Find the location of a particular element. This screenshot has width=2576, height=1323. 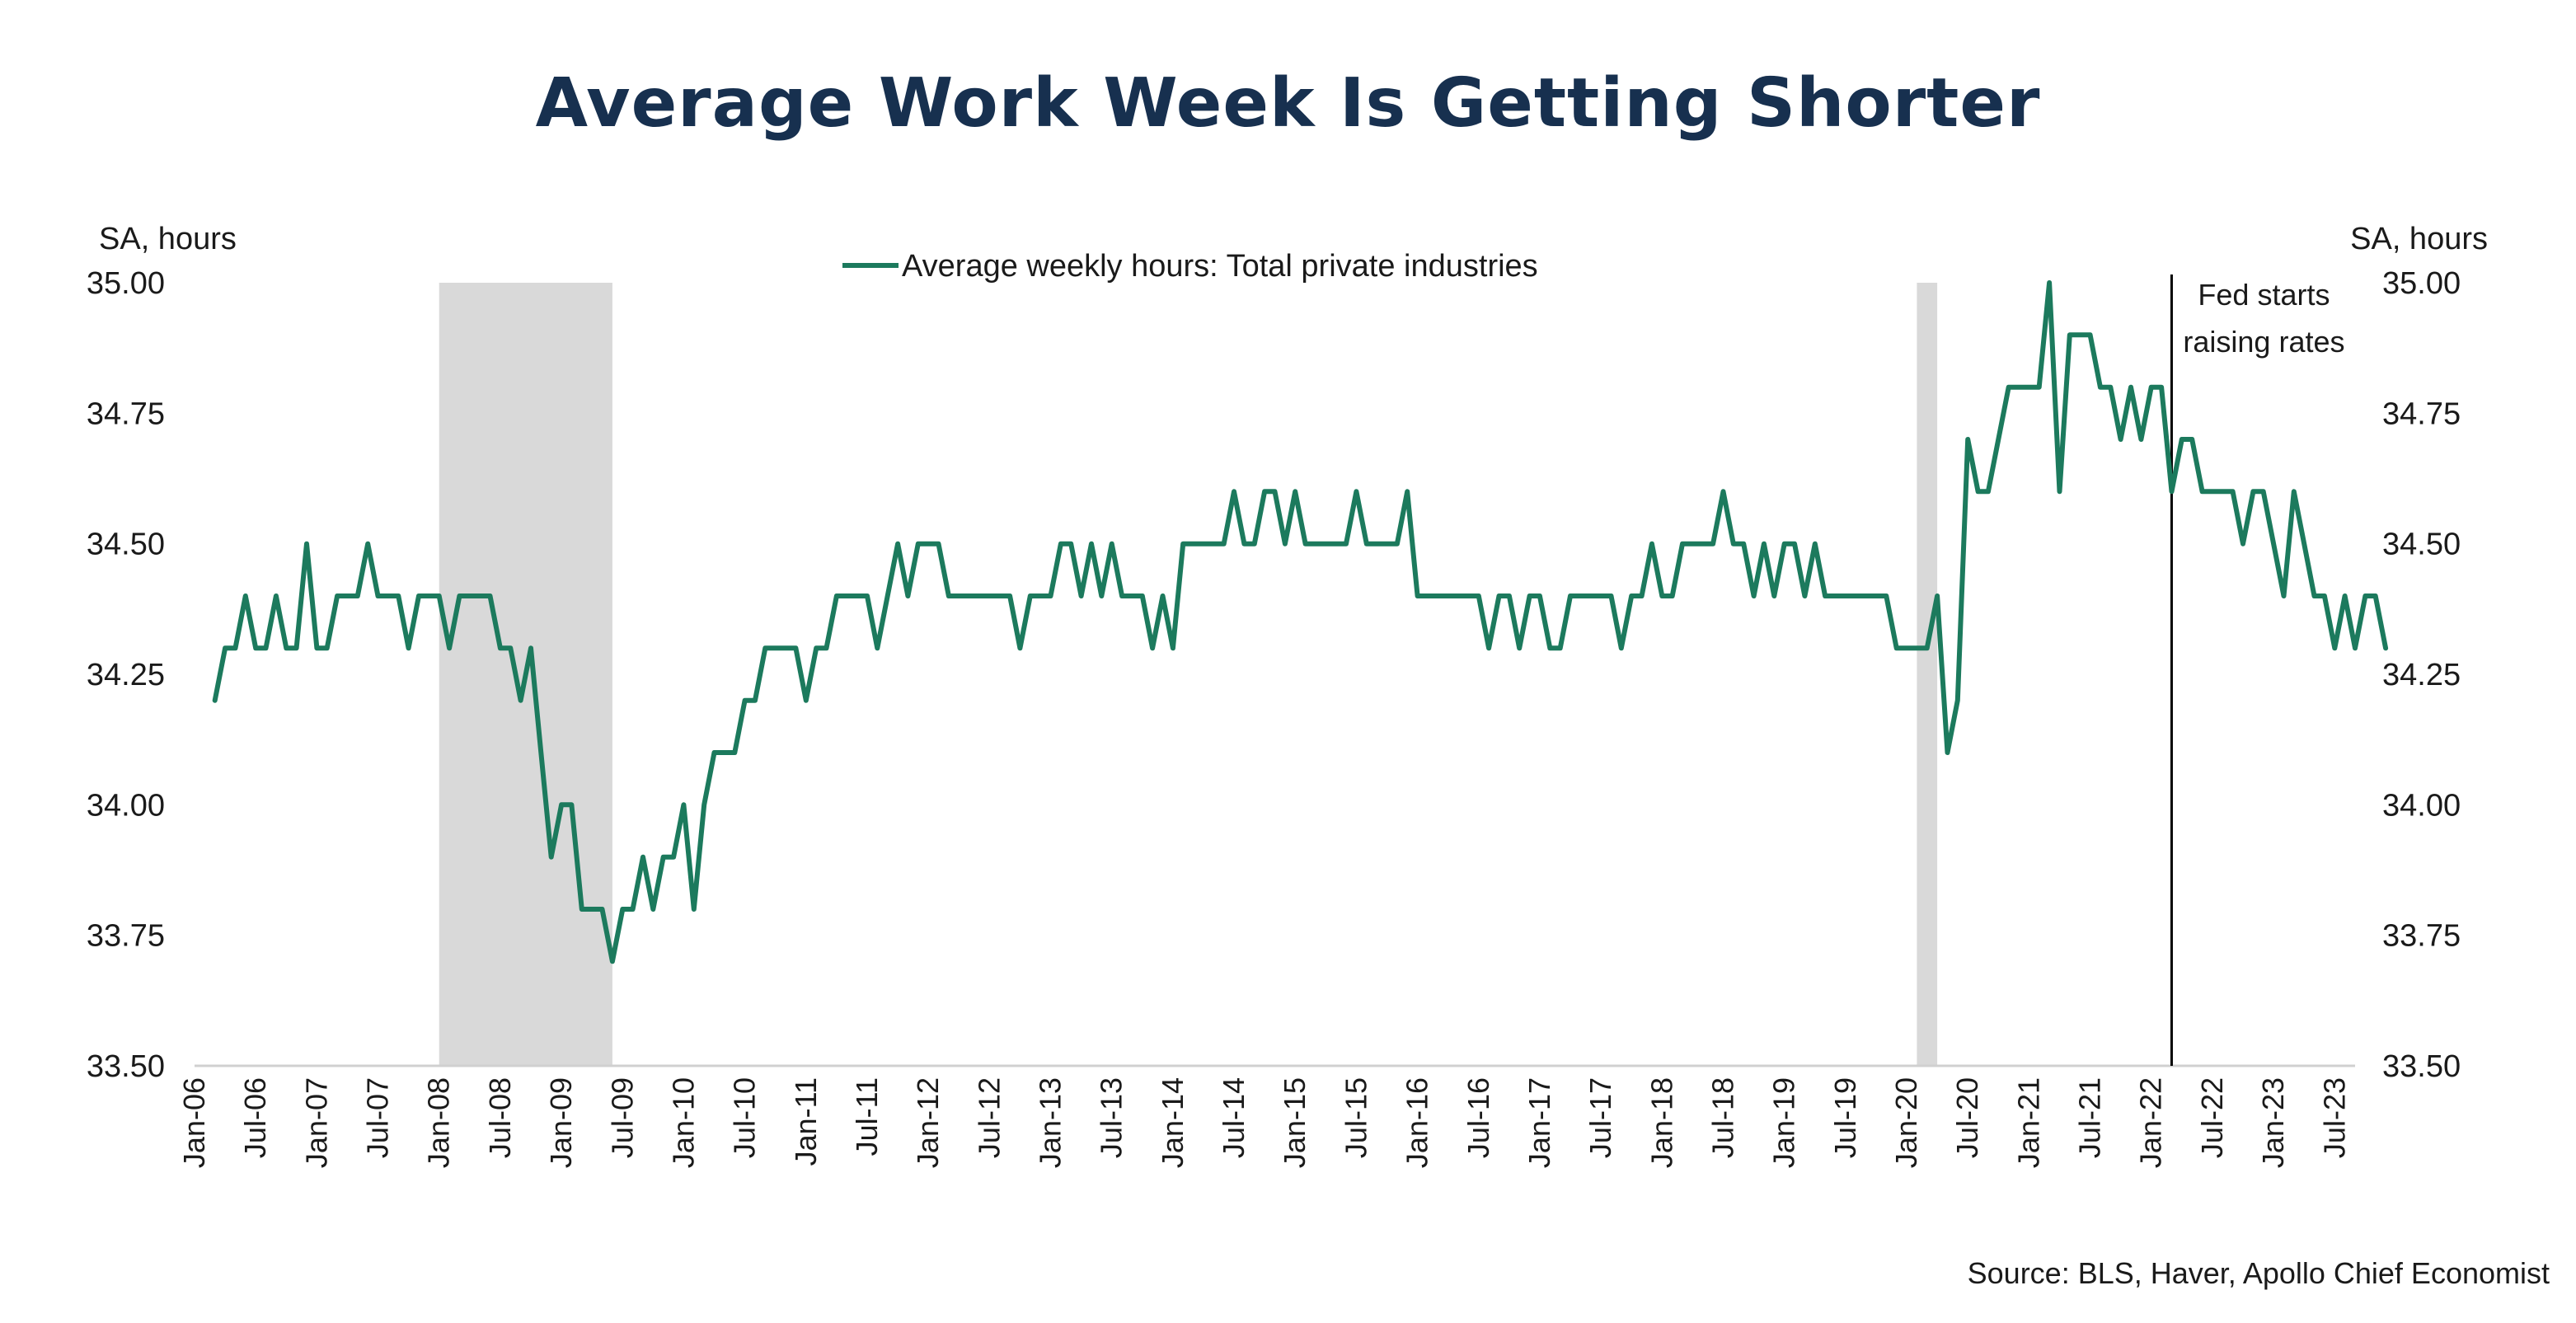

x-tick-label: Jul-19 is located at coordinates (1845, 1117).